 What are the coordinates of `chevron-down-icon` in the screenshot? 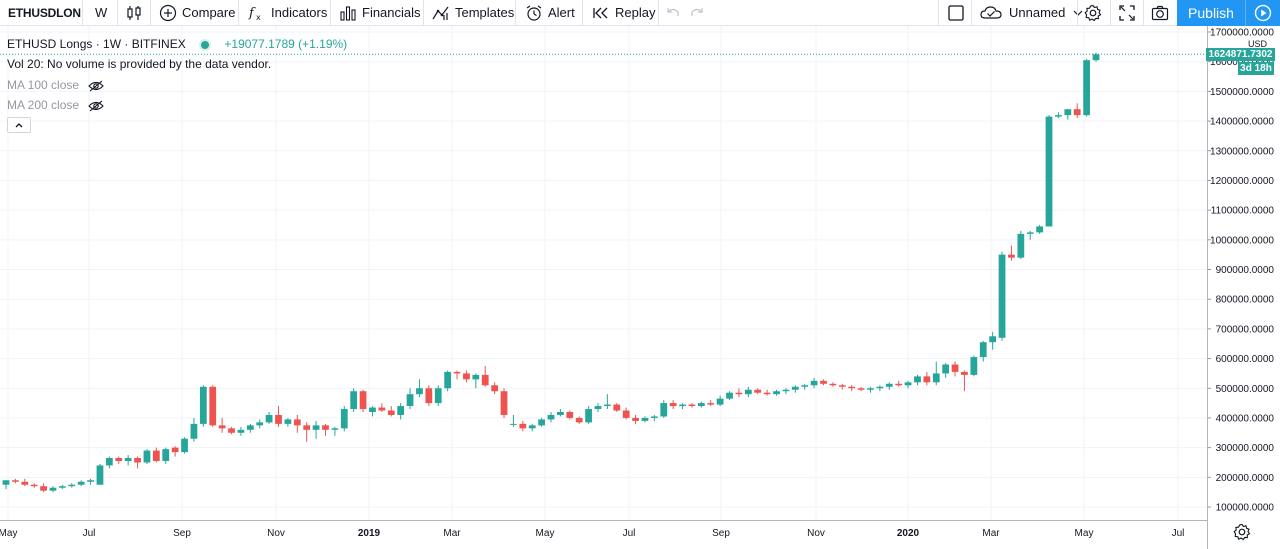 It's located at (1078, 13).